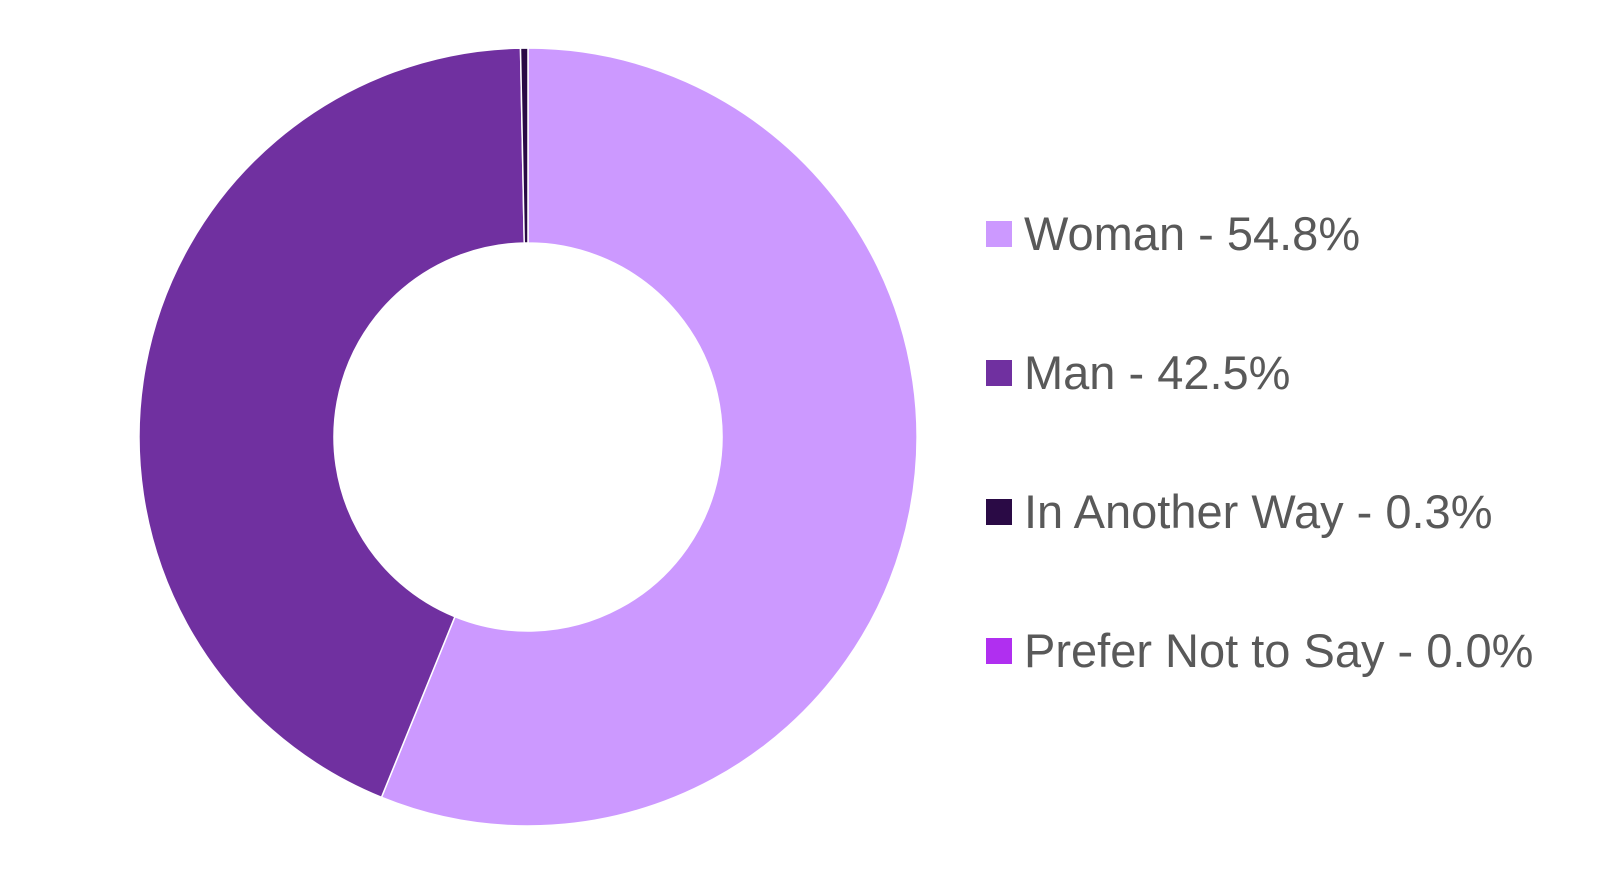  I want to click on legend-item-man: Man - 42.5%, so click(1259, 373).